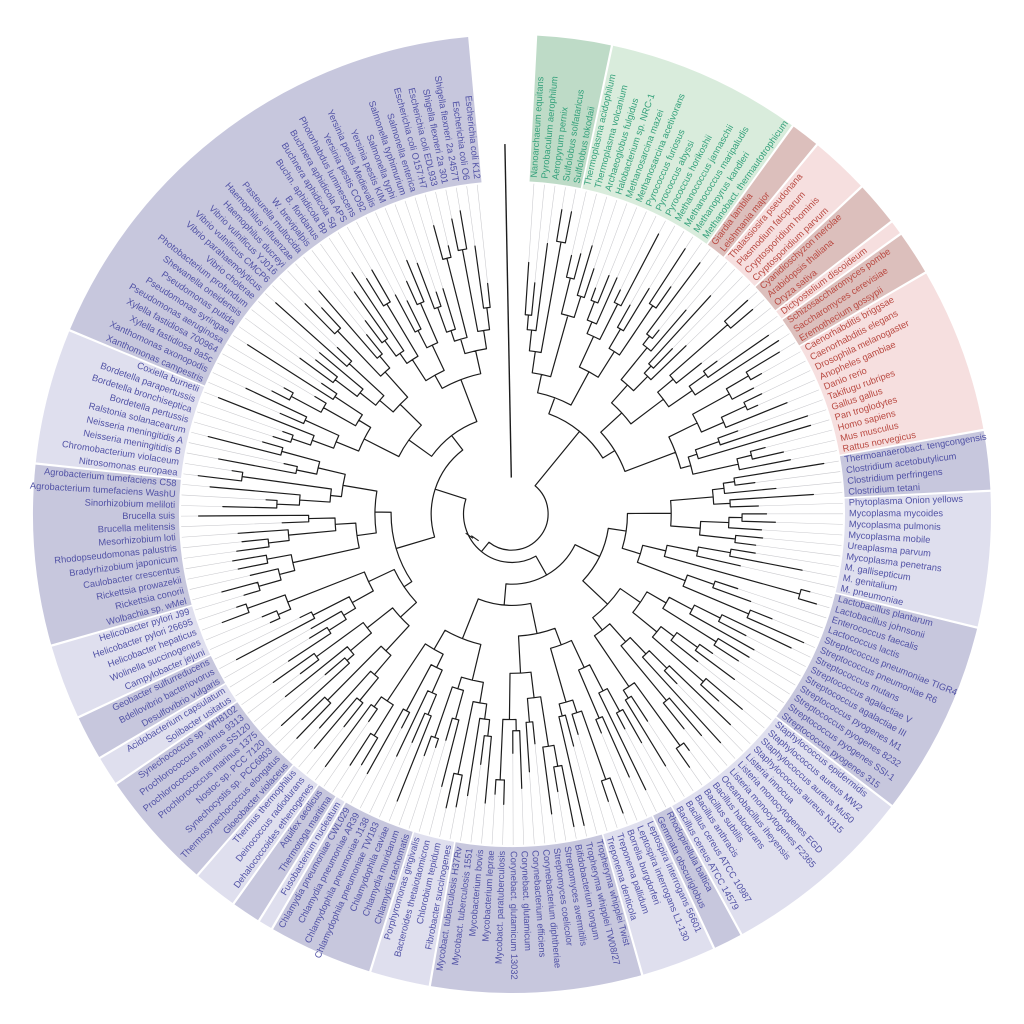 This screenshot has width=1024, height=1024. What do you see at coordinates (472, 537) in the screenshot?
I see `root-break-mark` at bounding box center [472, 537].